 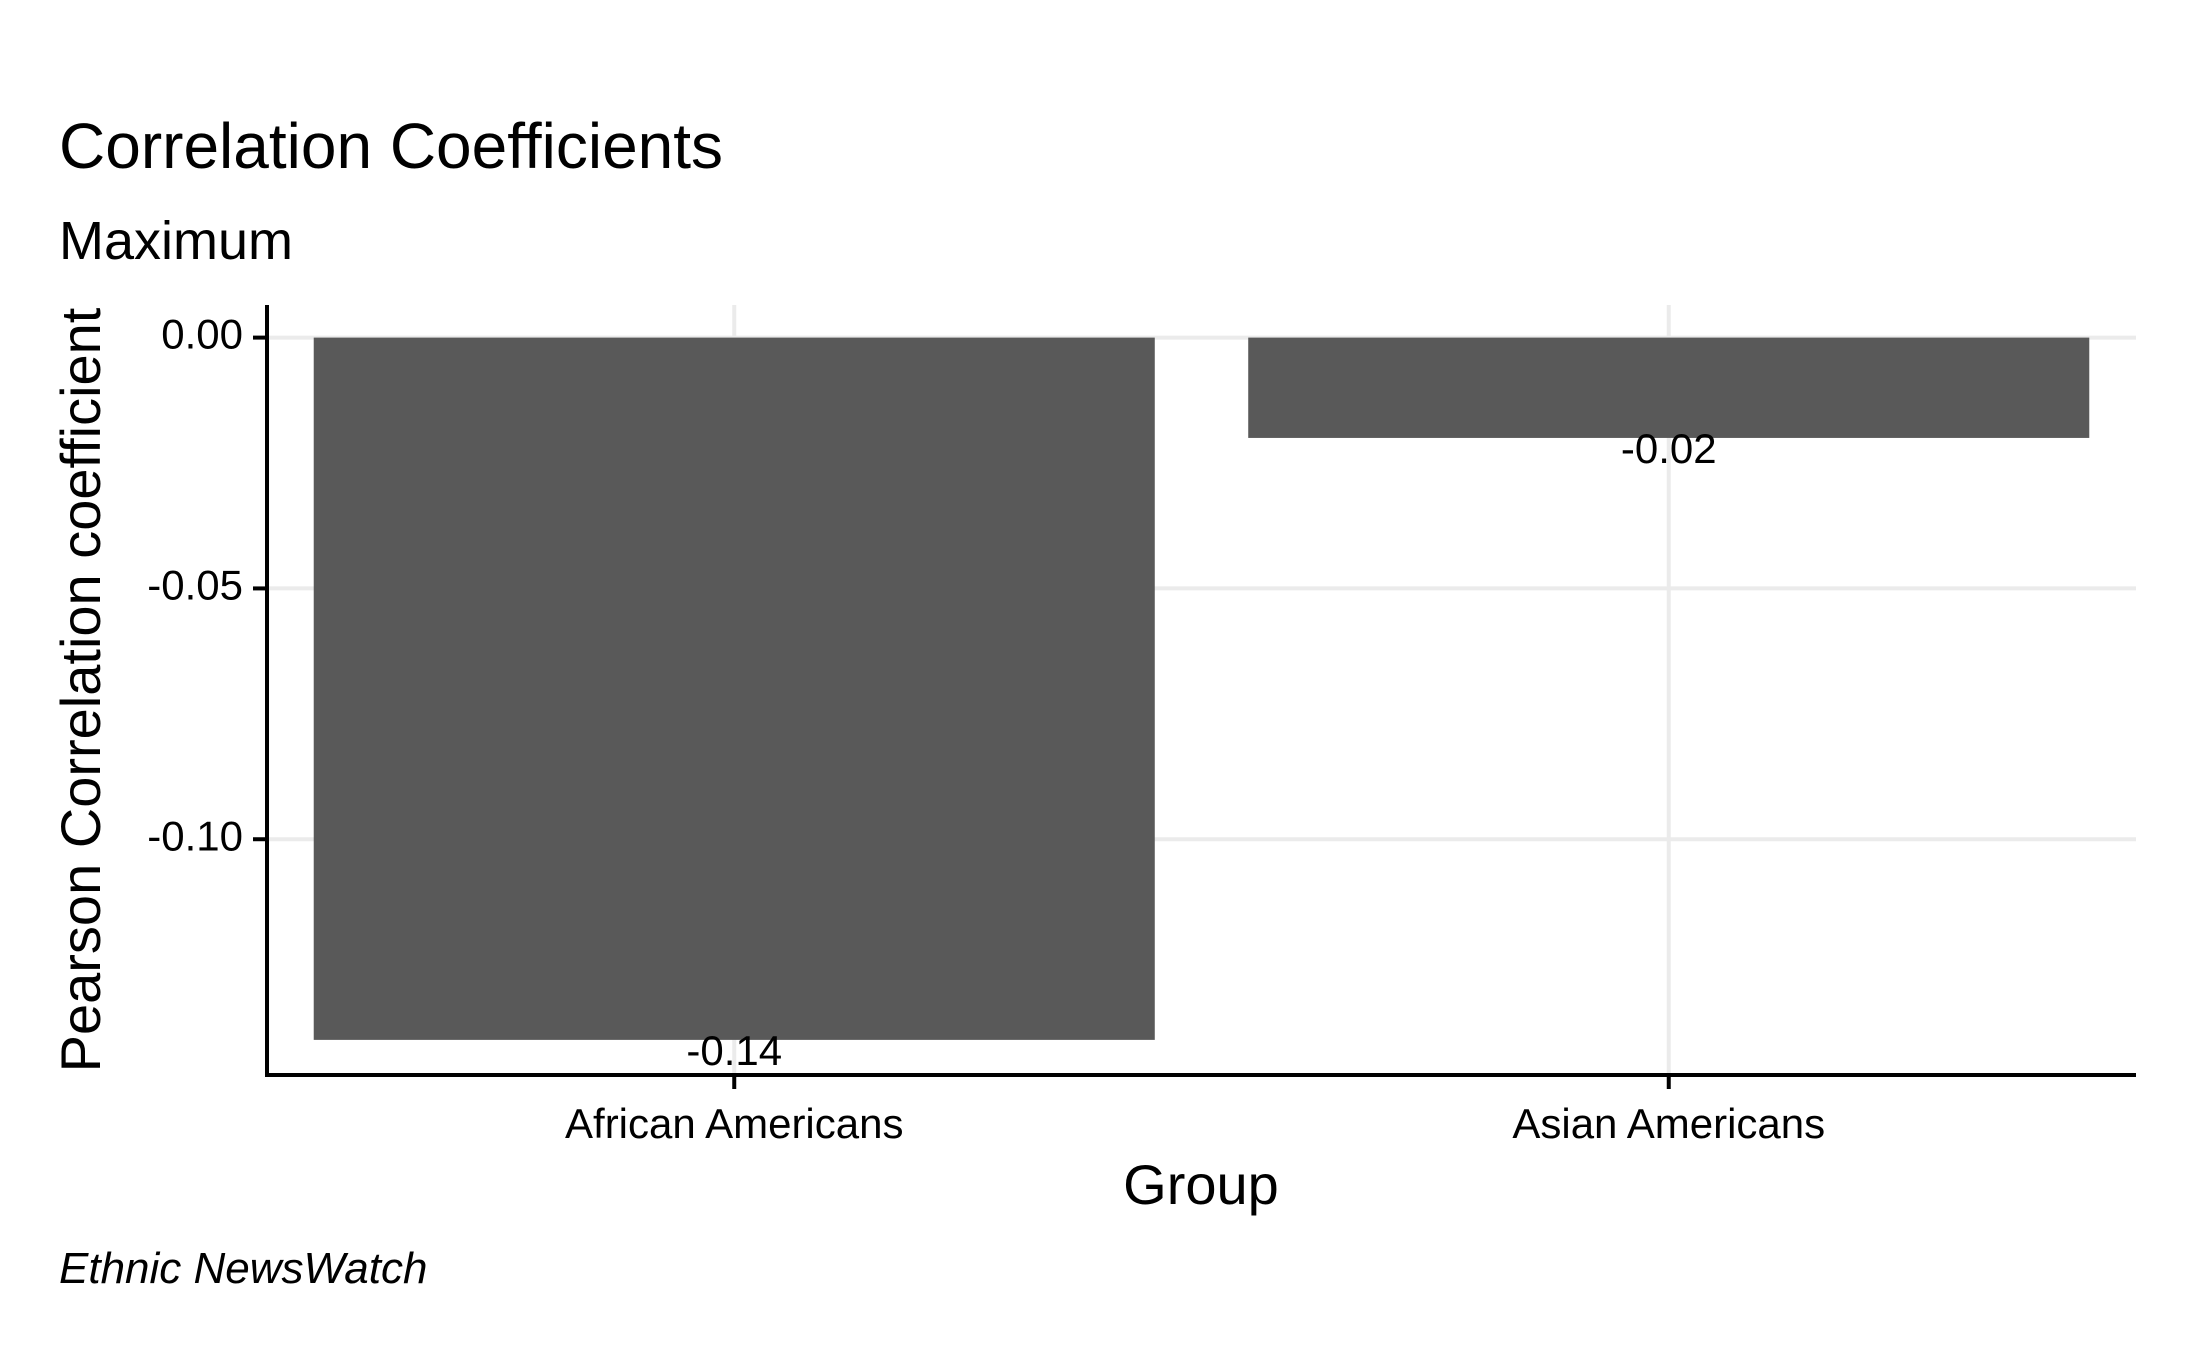 I want to click on chart-caption: Ethnic NewsWatch, so click(x=243, y=1268).